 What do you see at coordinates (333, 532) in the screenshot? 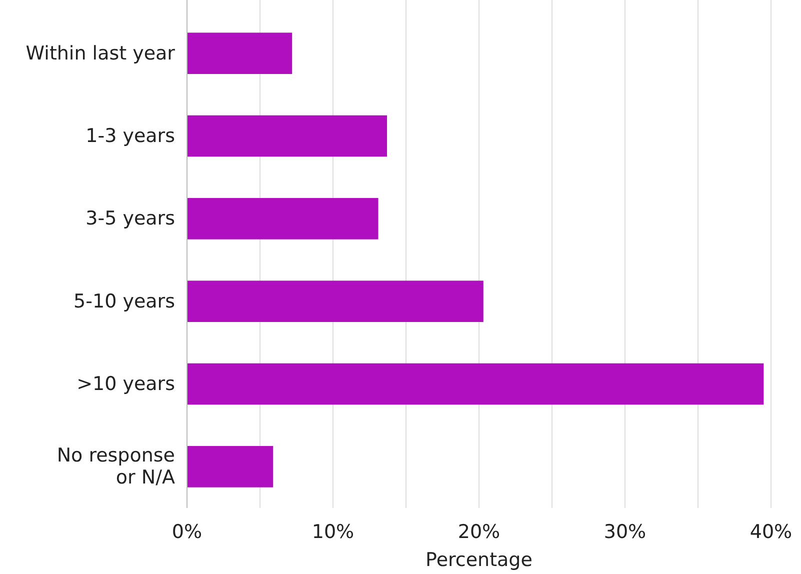
I see `x-tick-label: 10%` at bounding box center [333, 532].